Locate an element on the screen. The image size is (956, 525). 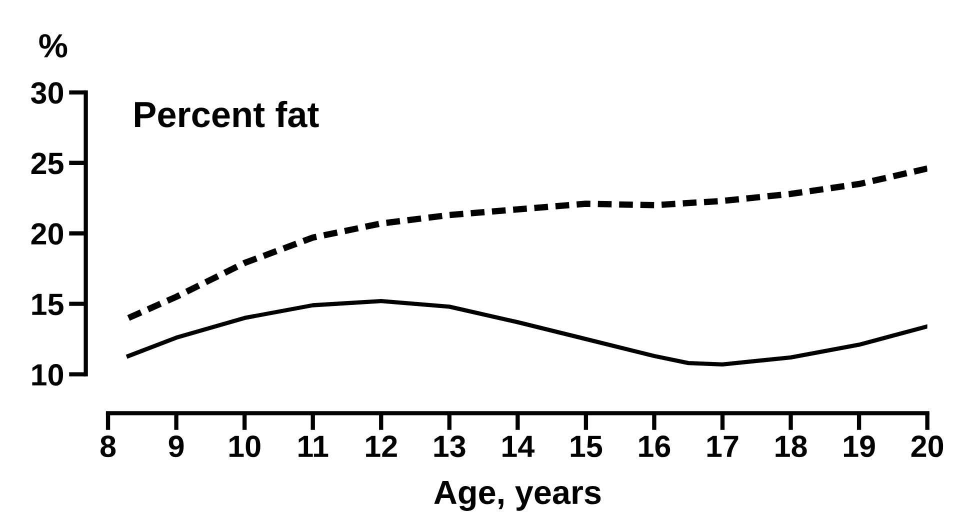
y-tick-label: 30 is located at coordinates (47, 93).